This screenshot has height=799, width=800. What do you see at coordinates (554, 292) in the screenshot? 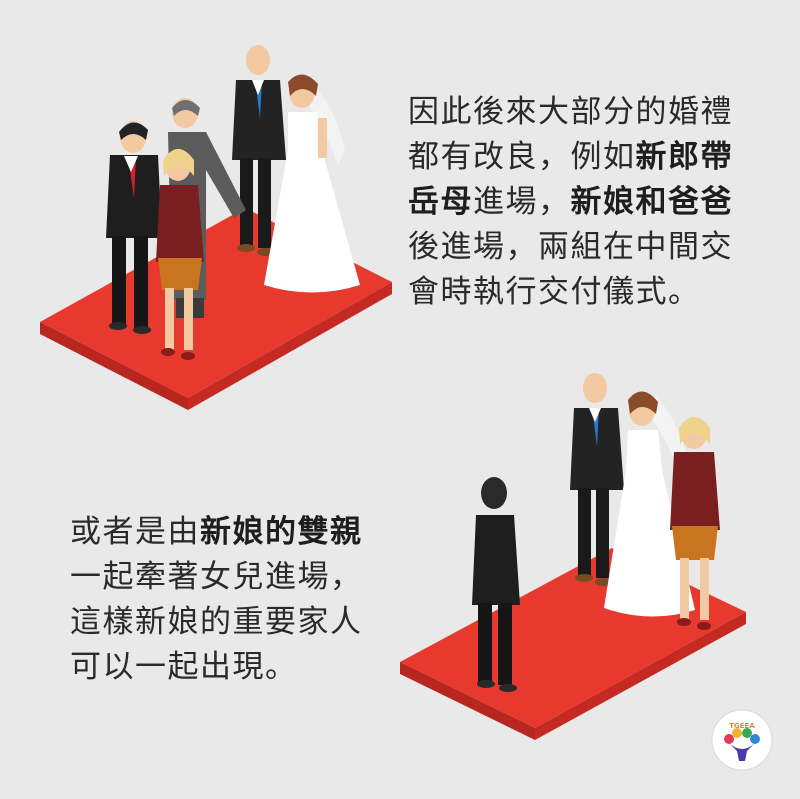
I see `text-line: 會時執行交付儀式。` at bounding box center [554, 292].